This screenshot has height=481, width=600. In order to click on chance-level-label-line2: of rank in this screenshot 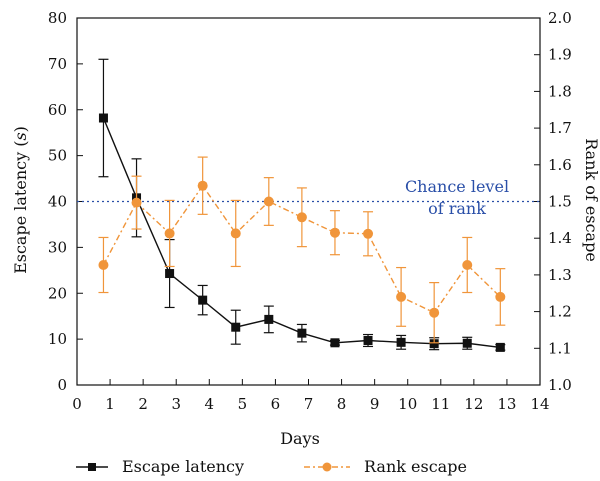, I will do `click(457, 208)`.